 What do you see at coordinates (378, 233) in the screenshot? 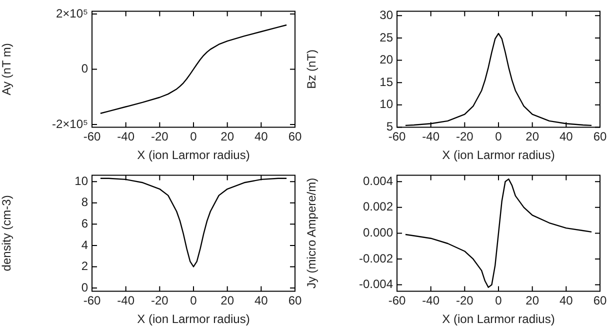
I see `y-tick-label: 0.000` at bounding box center [378, 233].